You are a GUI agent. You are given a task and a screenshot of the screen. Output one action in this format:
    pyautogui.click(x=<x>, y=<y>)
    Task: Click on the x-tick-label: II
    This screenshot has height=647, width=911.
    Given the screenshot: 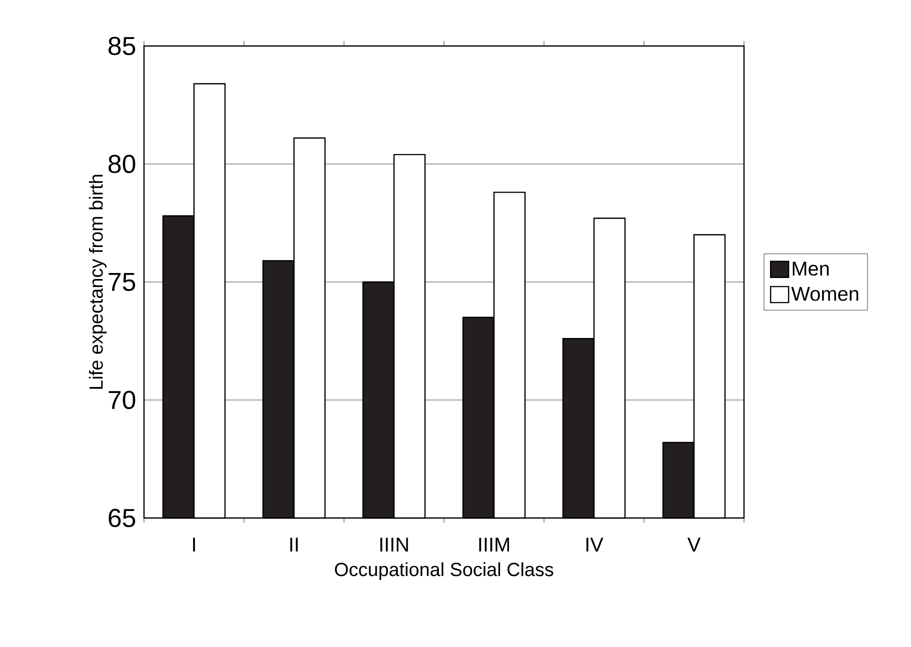 What is the action you would take?
    pyautogui.click(x=294, y=545)
    